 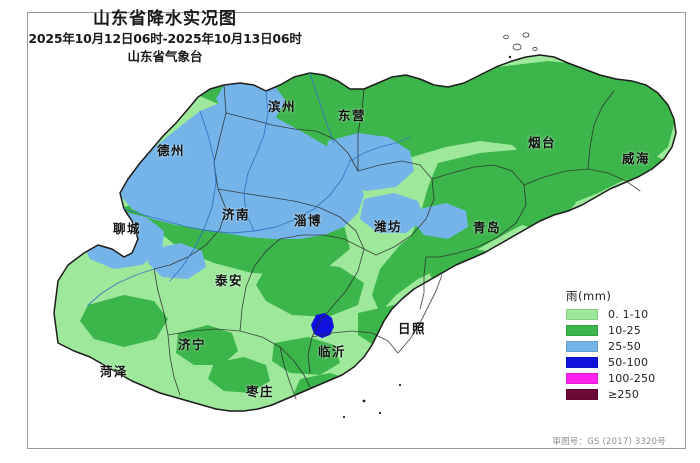 I want to click on legend-label: ≥250, so click(x=624, y=394).